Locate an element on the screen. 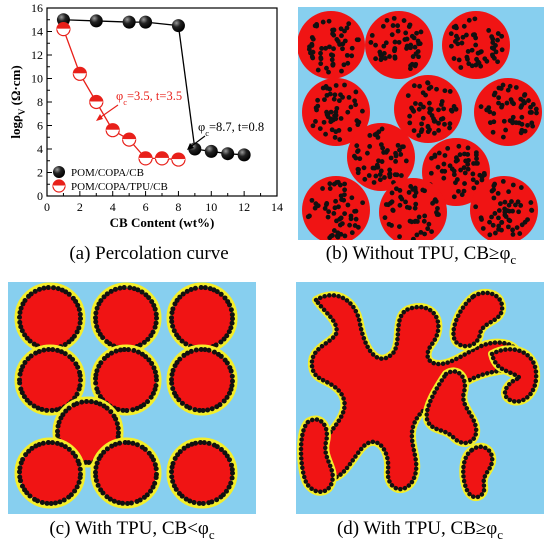 This screenshot has height=550, width=550. caption-c-sub: c is located at coordinates (211, 534).